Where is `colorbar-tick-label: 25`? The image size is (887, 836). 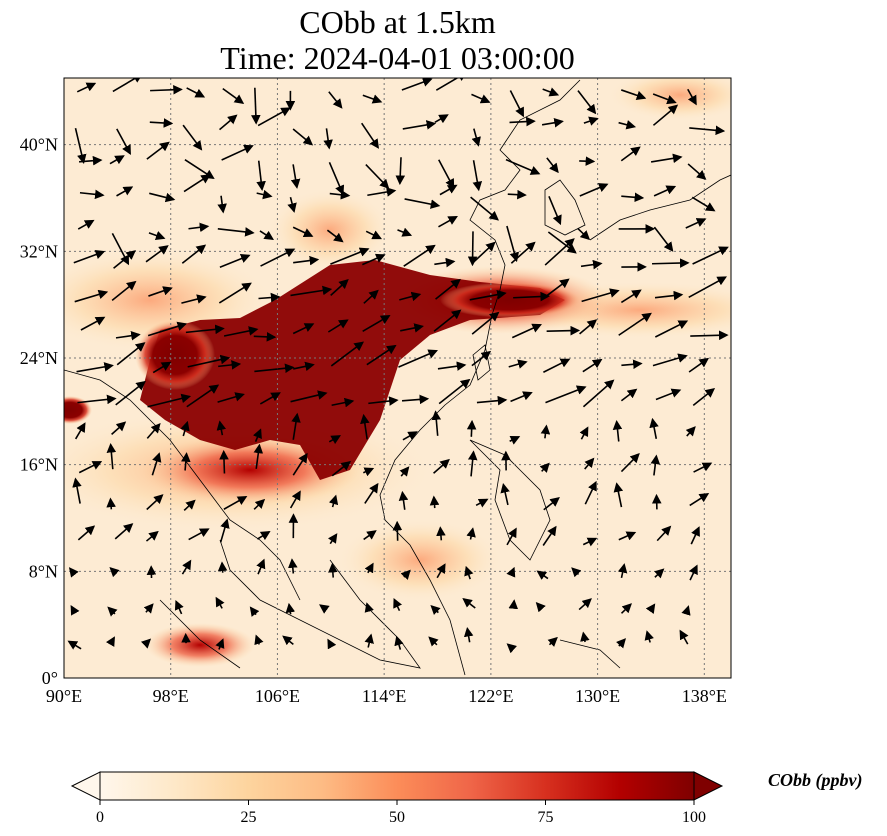 colorbar-tick-label: 25 is located at coordinates (249, 817).